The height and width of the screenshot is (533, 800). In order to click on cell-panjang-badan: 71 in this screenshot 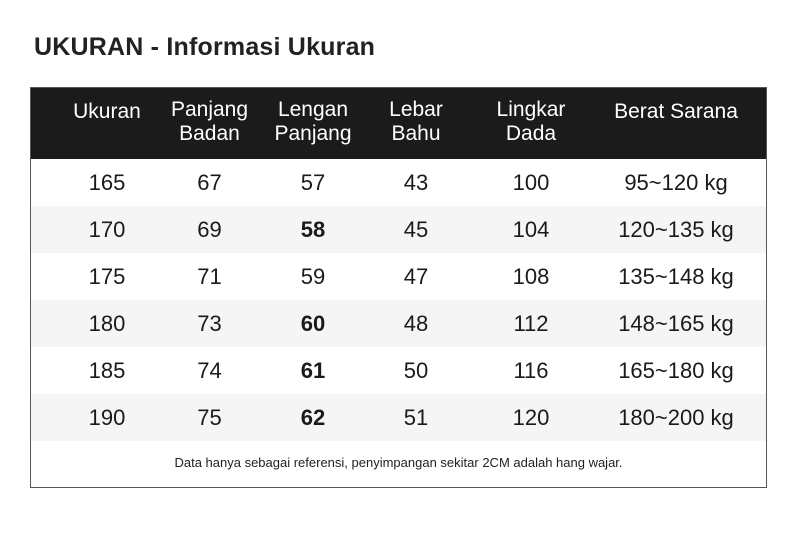, I will do `click(209, 276)`.